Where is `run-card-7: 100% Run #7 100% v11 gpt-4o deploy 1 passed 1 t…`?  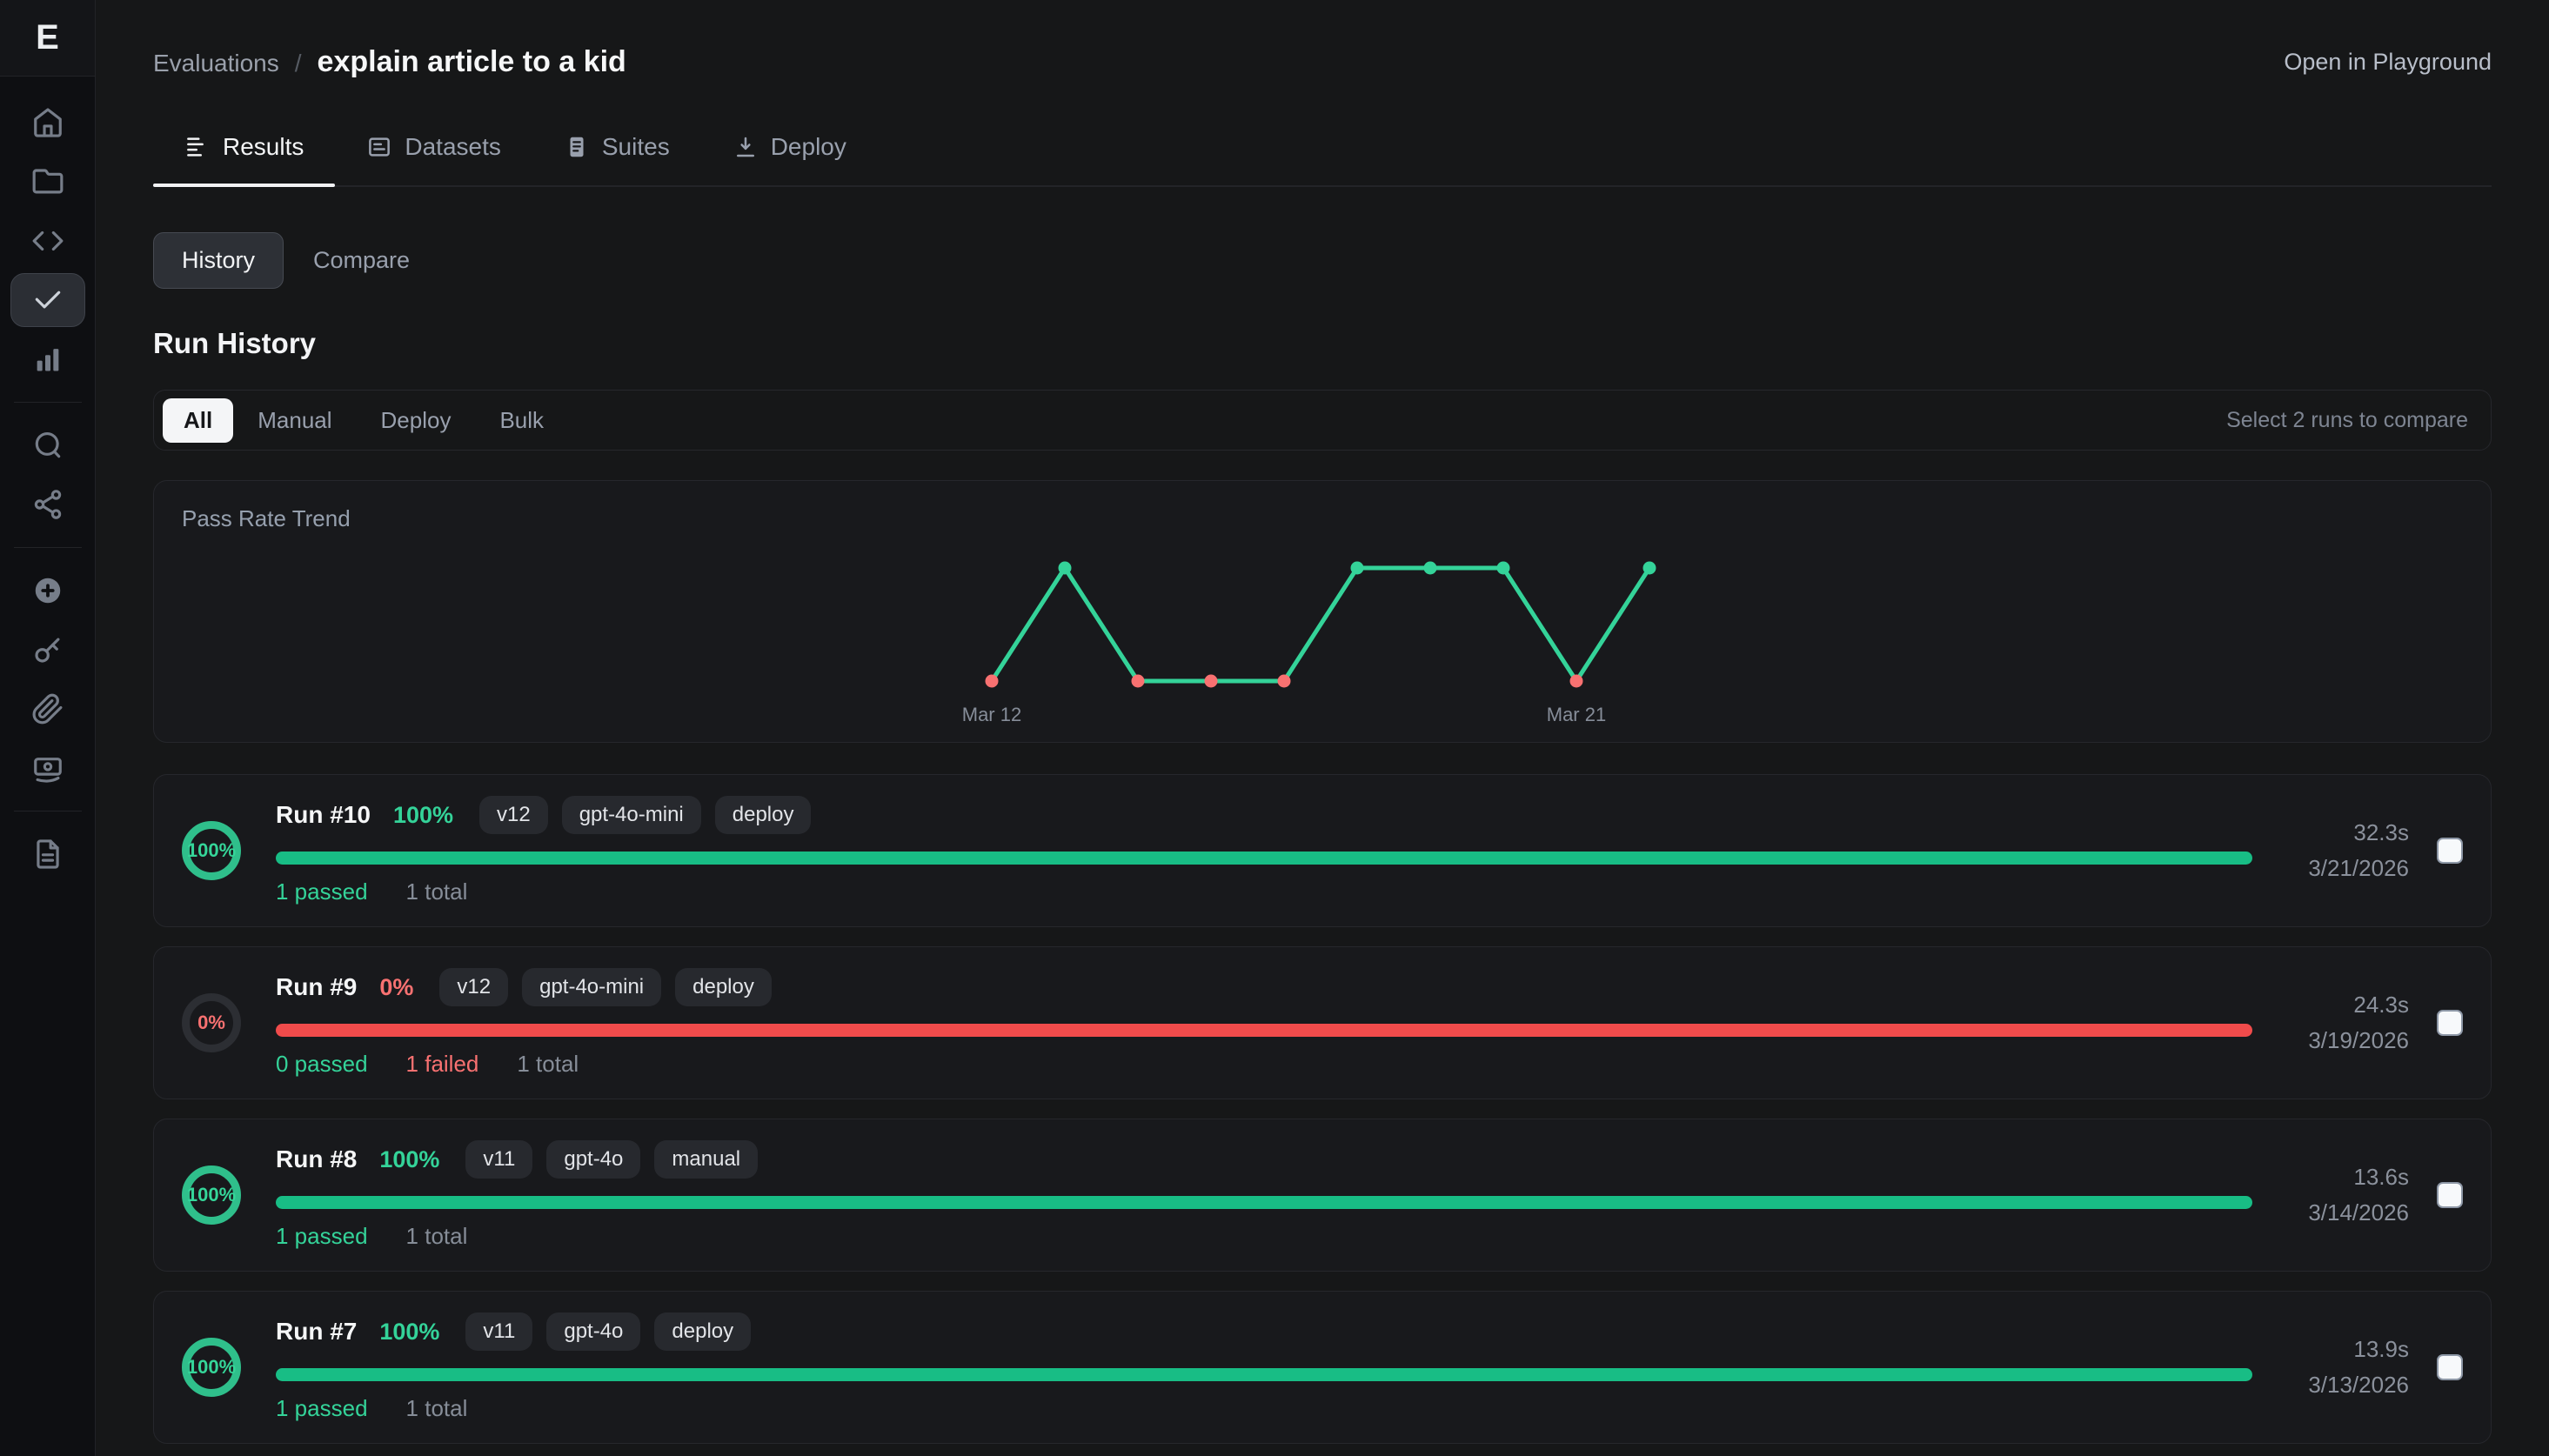
run-card-7: 100% Run #7 100% v11 gpt-4o deploy 1 passed 1 t… is located at coordinates (1323, 1367).